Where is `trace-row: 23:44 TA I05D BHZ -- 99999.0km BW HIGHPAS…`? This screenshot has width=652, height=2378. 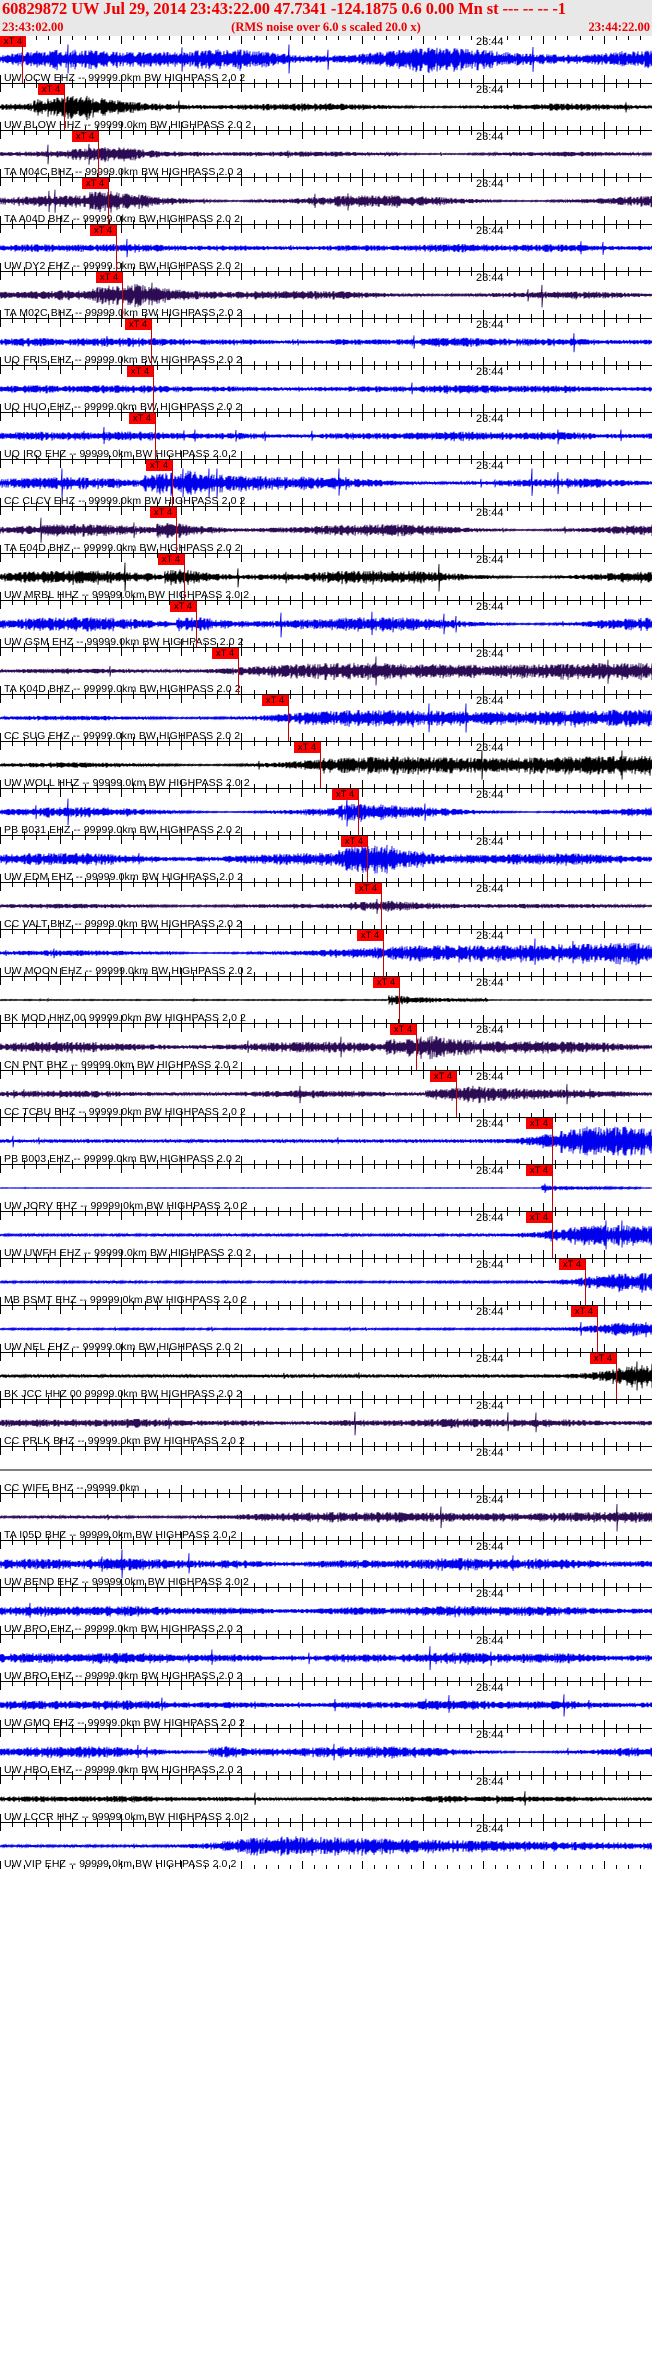
trace-row: 23:44 TA I05D BHZ -- 99999.0km BW HIGHPAS… is located at coordinates (326, 1516).